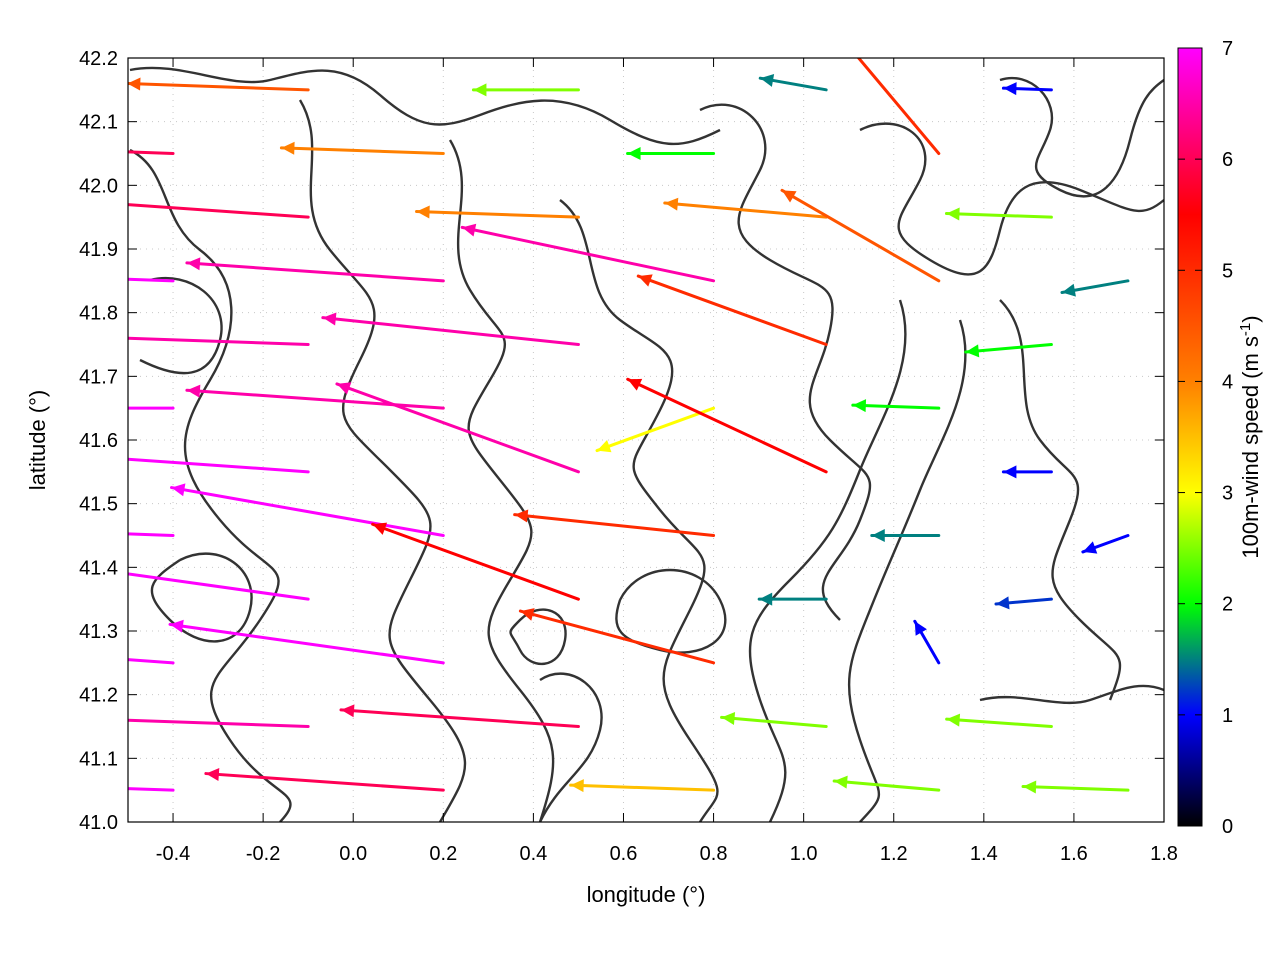 Image resolution: width=1280 pixels, height=960 pixels. I want to click on y-tick-label: 41.9, so click(98, 250).